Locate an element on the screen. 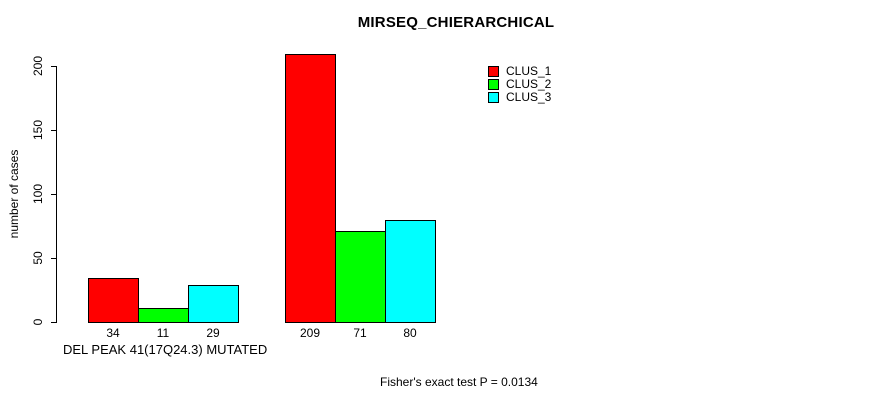  bar-value-label: 209 is located at coordinates (310, 333).